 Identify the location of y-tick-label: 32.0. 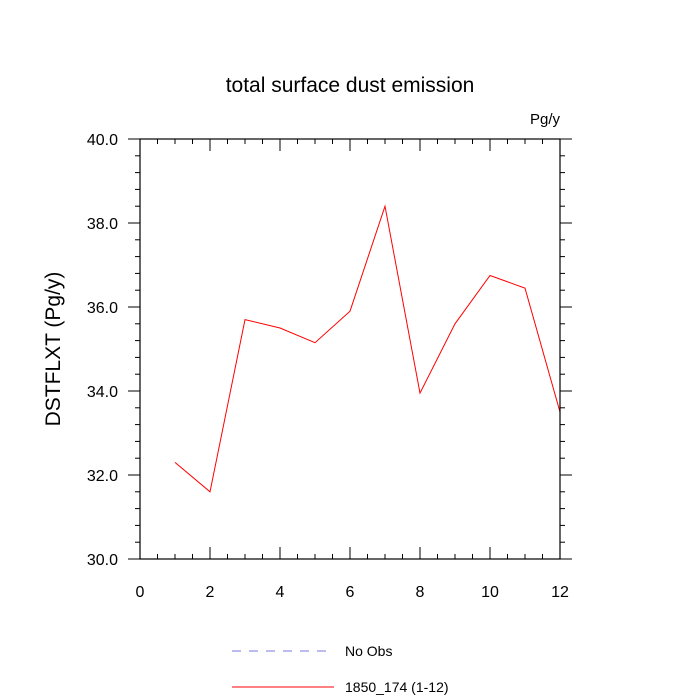
(102, 476).